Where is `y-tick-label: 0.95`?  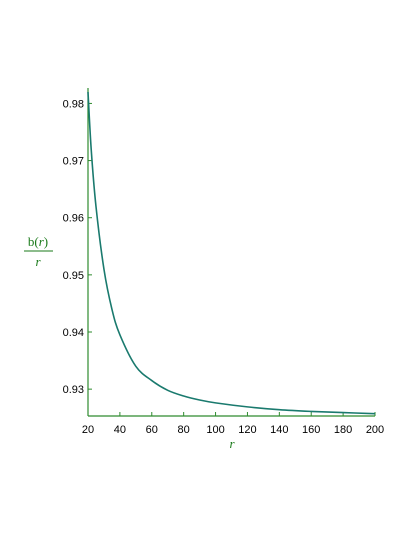 y-tick-label: 0.95 is located at coordinates (73, 276).